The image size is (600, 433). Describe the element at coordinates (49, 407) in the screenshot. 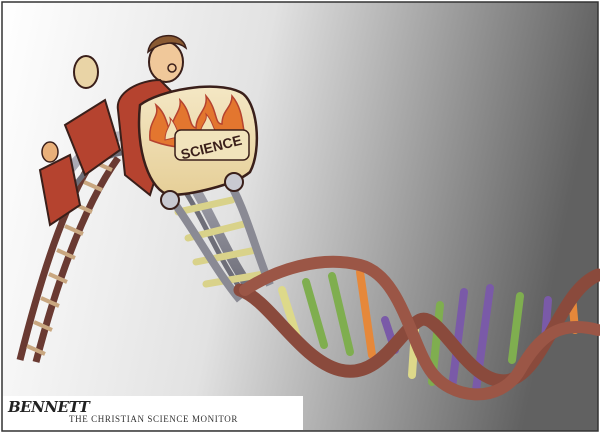

I see `artist-signature: BENNETT` at that location.